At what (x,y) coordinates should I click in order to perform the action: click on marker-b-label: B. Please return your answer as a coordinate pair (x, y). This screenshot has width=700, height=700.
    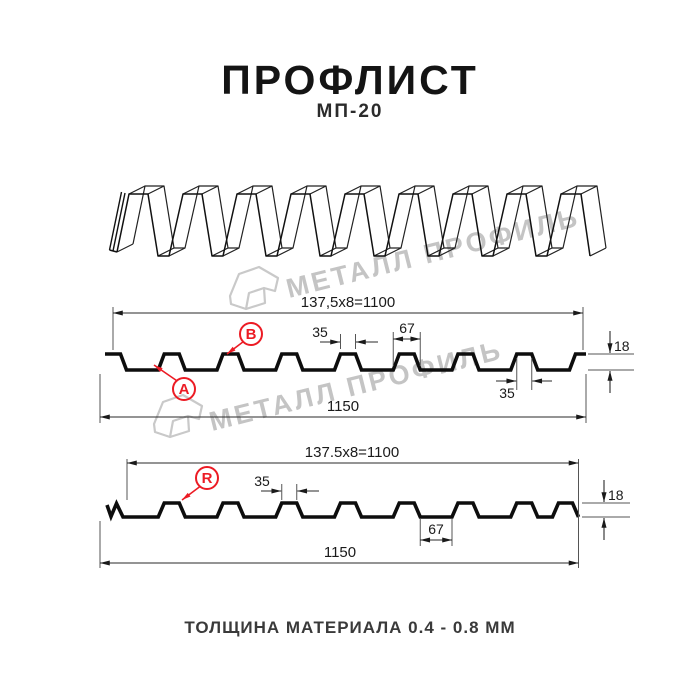
    Looking at the image, I should click on (251, 334).